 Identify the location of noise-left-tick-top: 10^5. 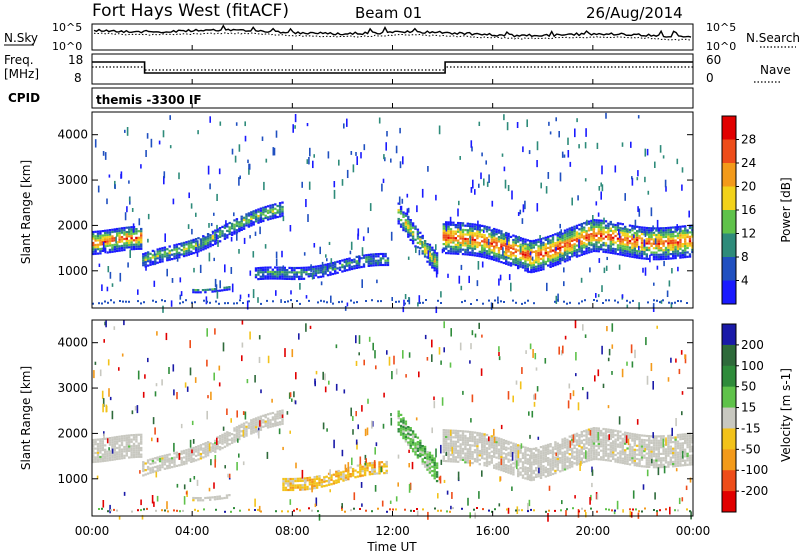
(67, 27).